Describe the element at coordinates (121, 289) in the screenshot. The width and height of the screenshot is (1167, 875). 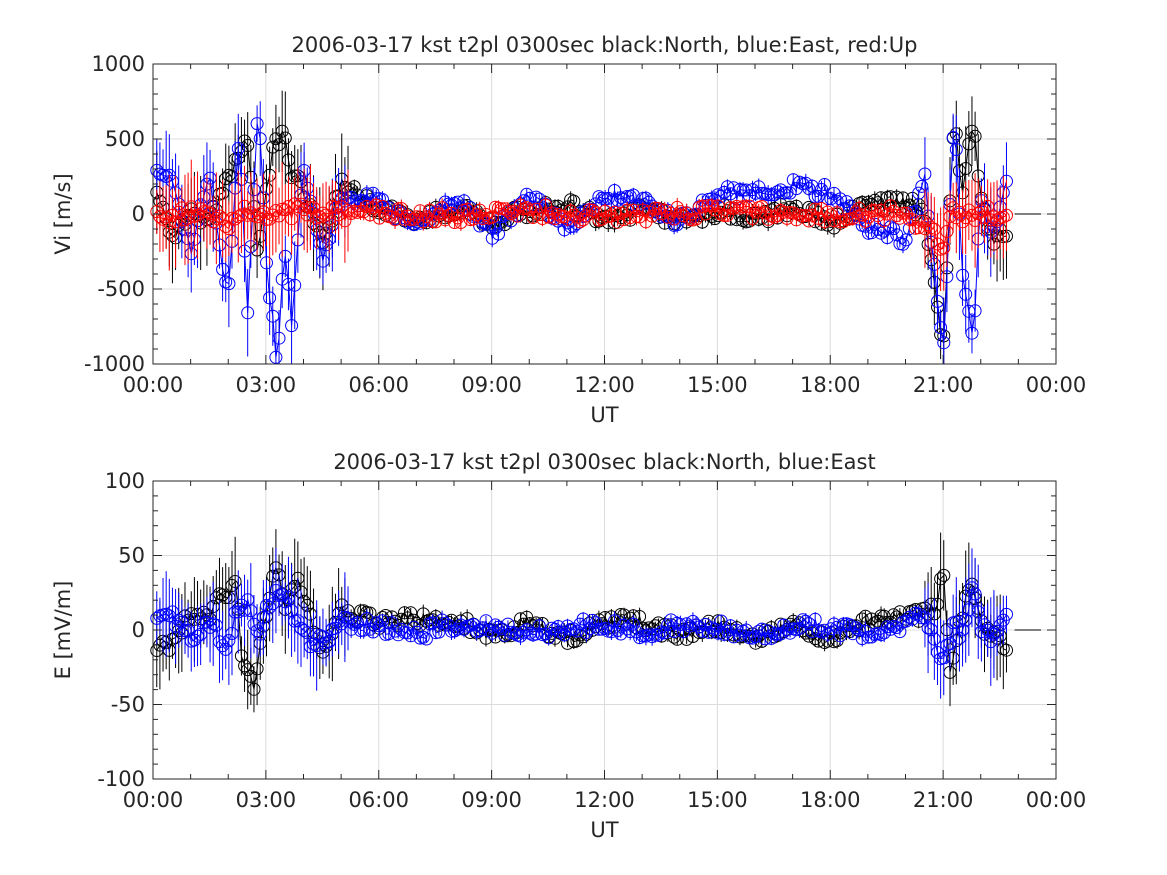
I see `y-tick-label: -500` at that location.